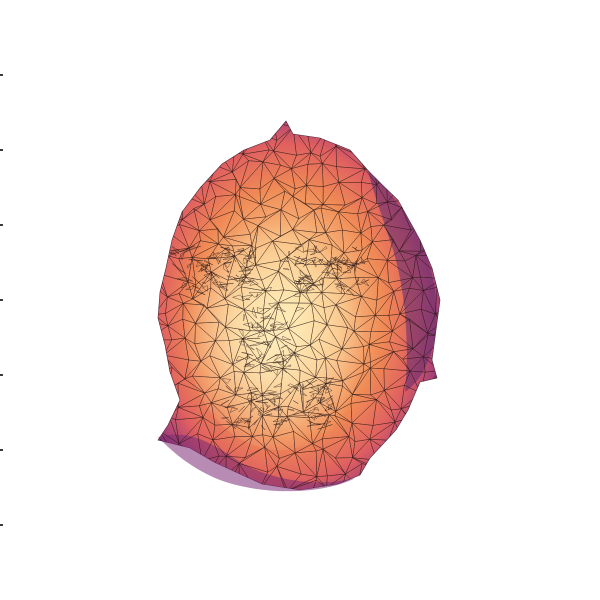  I want to click on facial-features, so click(269, 337).